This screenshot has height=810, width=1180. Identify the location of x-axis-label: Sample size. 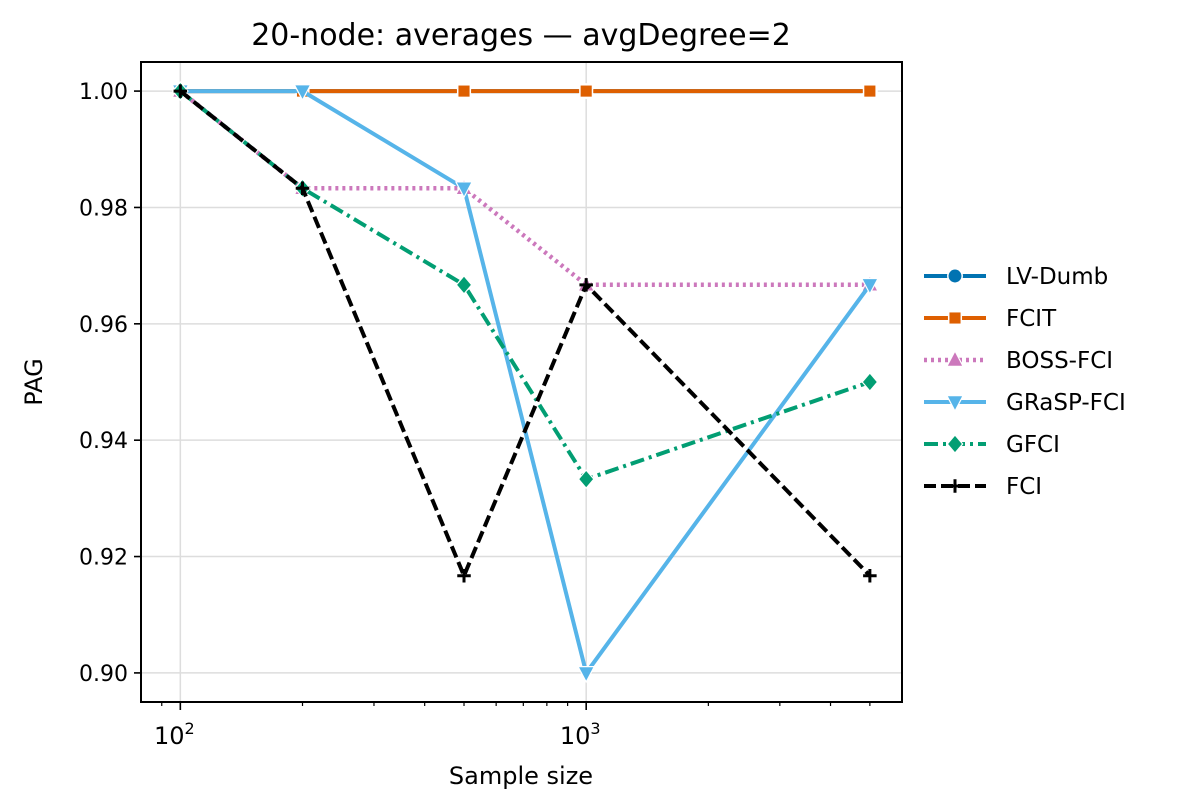
(521, 776).